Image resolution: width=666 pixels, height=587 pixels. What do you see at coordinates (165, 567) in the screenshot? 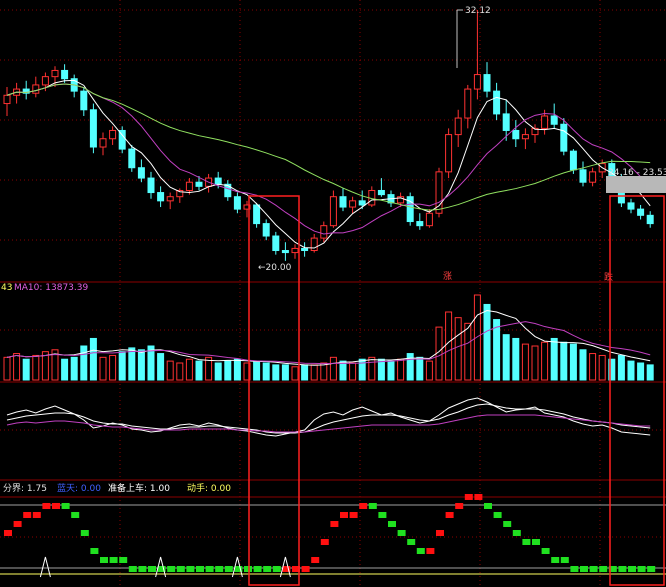
I see `indicator-spikes` at bounding box center [165, 567].